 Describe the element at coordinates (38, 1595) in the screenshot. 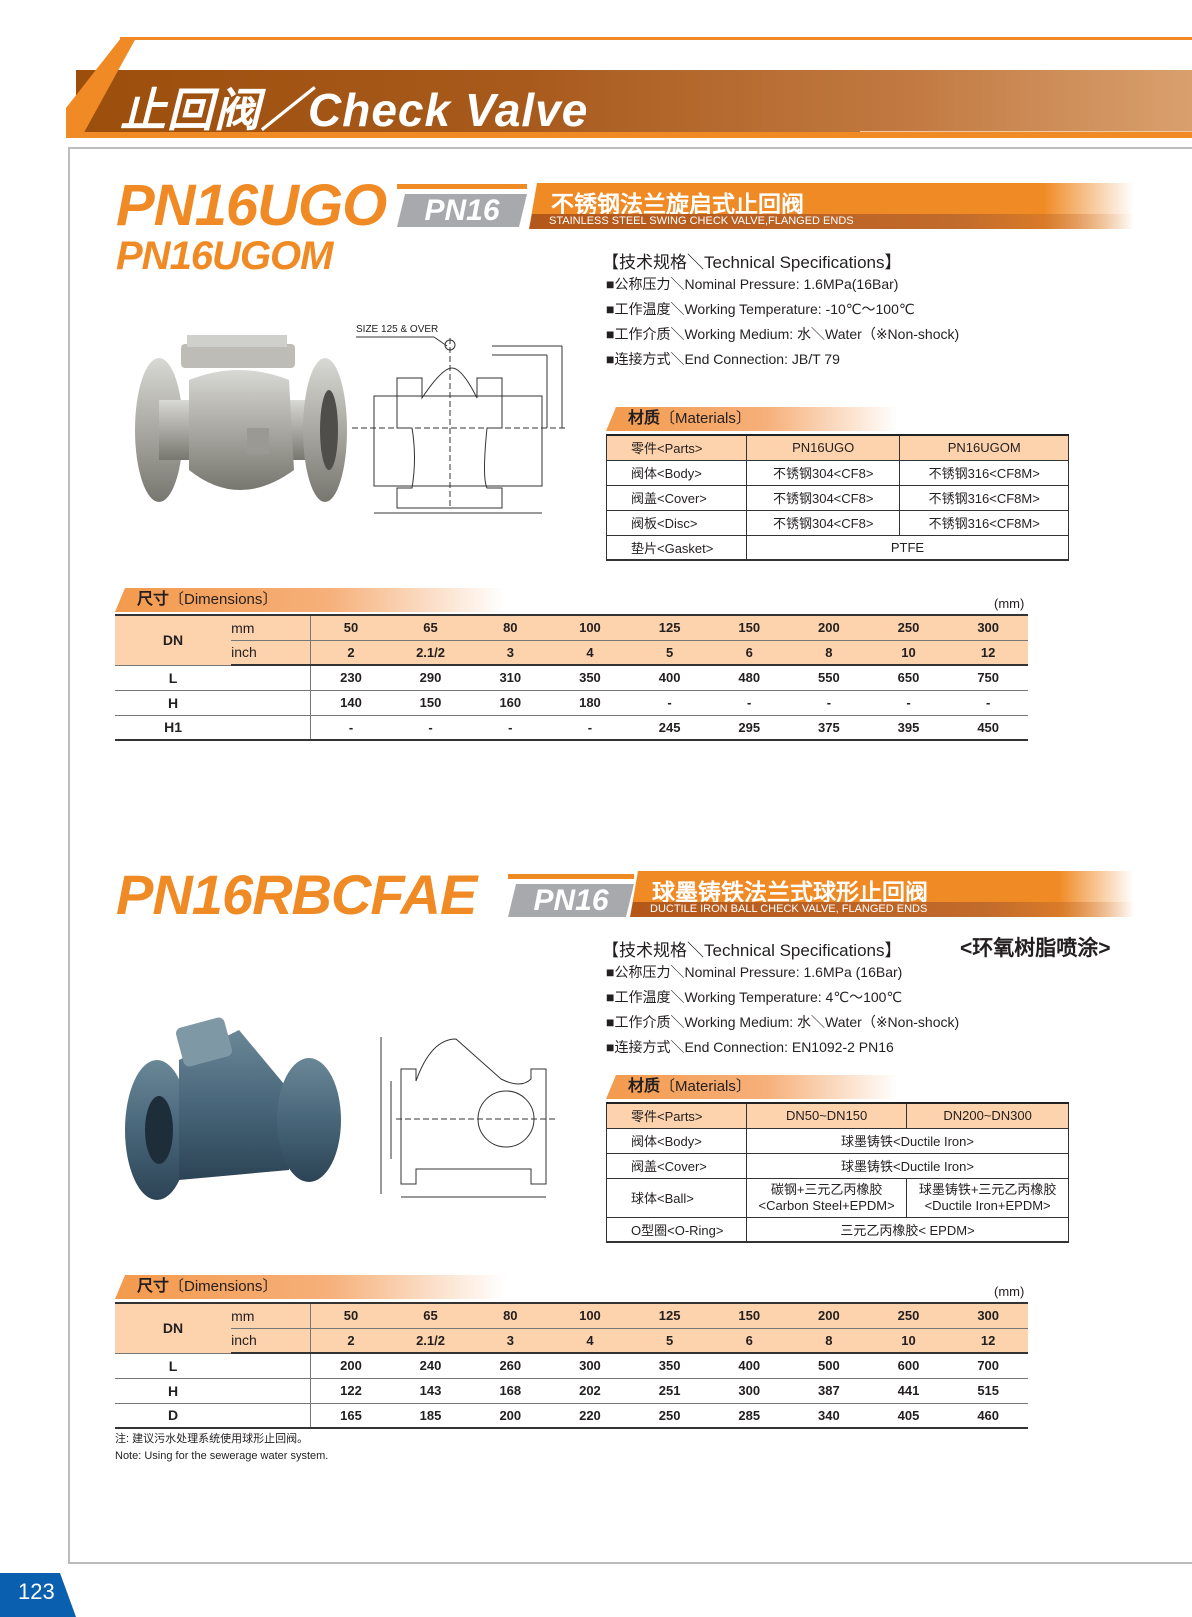

I see `page-number: 123` at that location.